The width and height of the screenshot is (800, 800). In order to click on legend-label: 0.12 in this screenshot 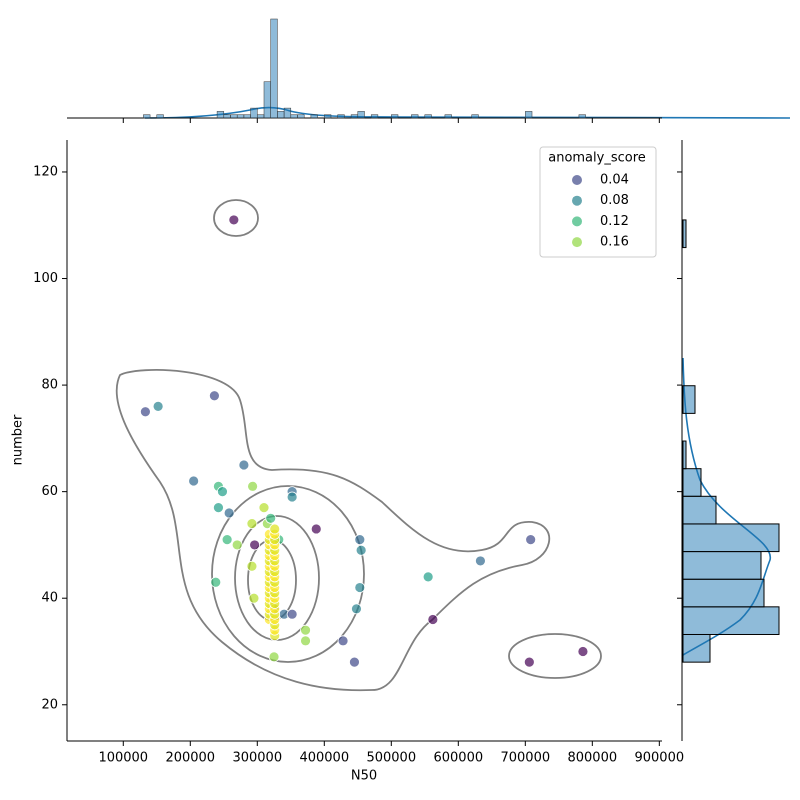, I will do `click(614, 221)`.